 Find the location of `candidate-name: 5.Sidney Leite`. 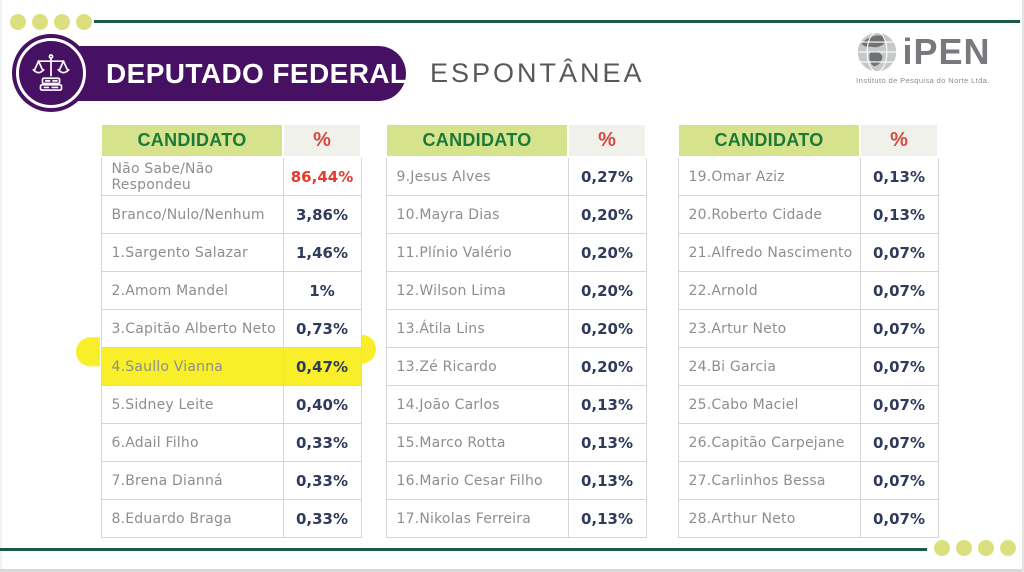

candidate-name: 5.Sidney Leite is located at coordinates (192, 404).